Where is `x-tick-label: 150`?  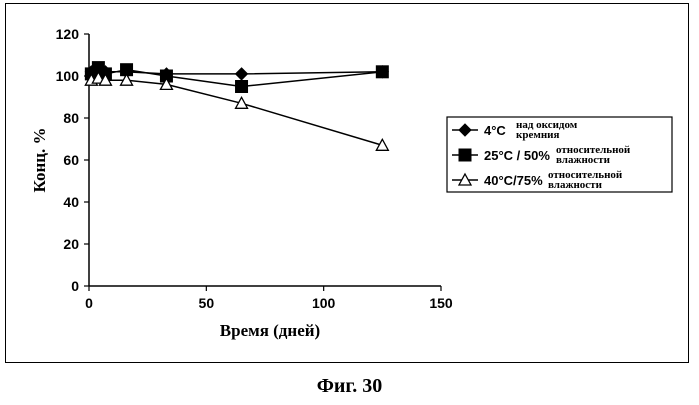 x-tick-label: 150 is located at coordinates (441, 303).